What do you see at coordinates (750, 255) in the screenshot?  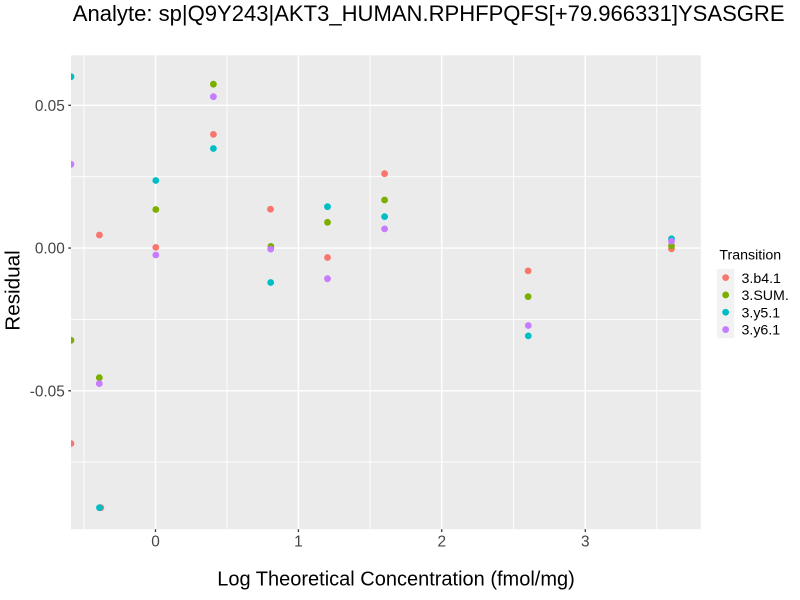 I see `svg-text: Transition` at bounding box center [750, 255].